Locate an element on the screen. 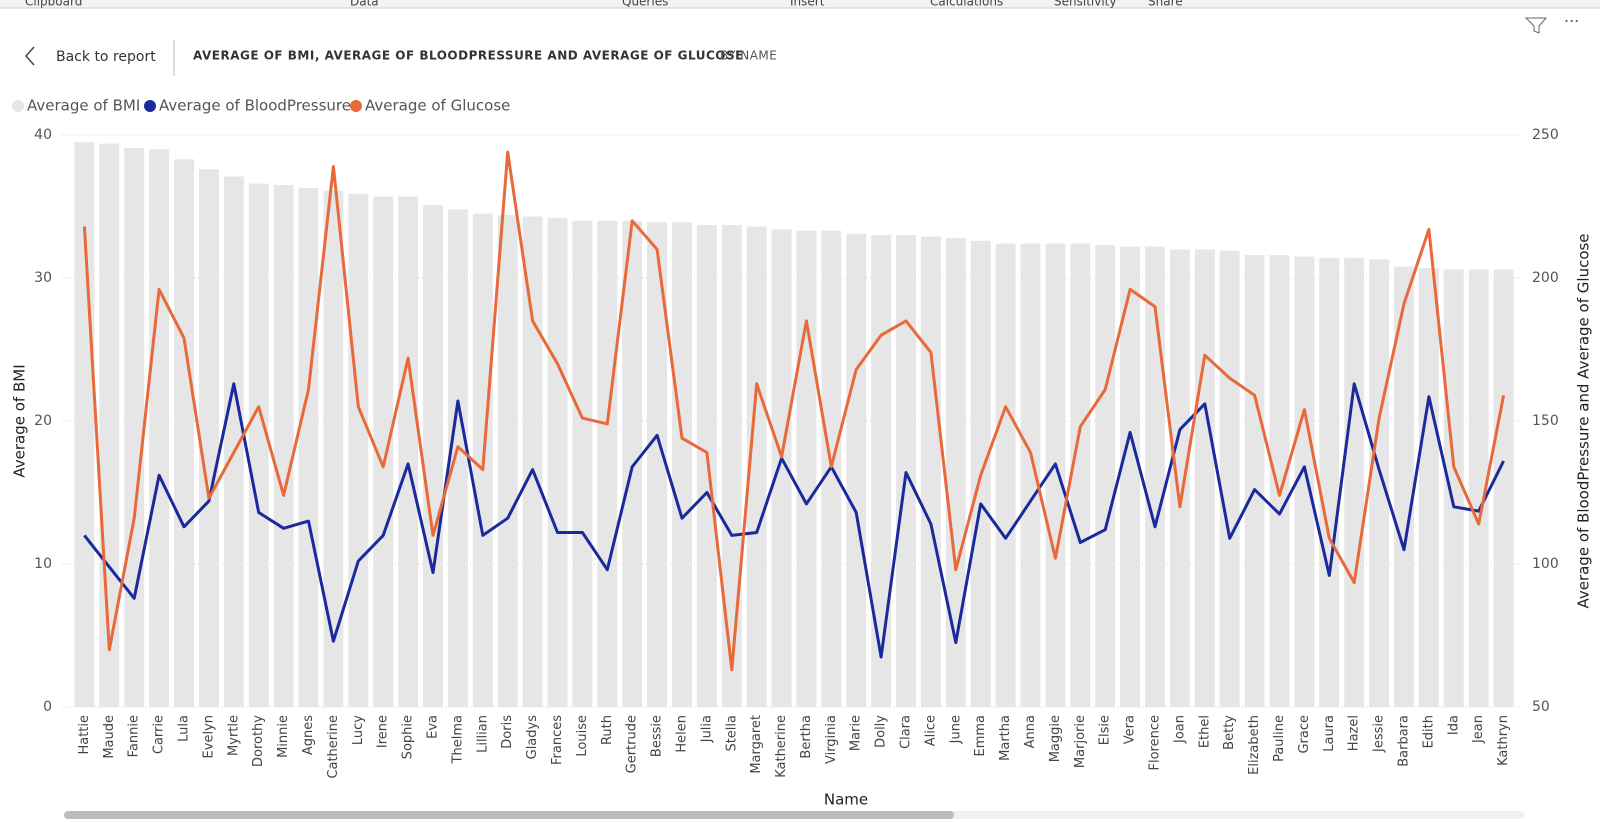 This screenshot has height=822, width=1600. y2-tick-label: 150 is located at coordinates (1545, 421).